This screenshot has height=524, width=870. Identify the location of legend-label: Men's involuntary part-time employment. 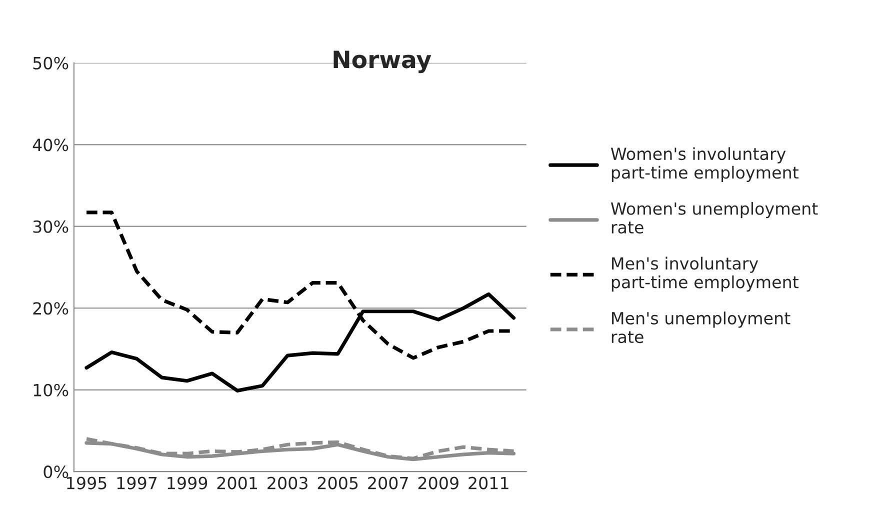
(705, 274).